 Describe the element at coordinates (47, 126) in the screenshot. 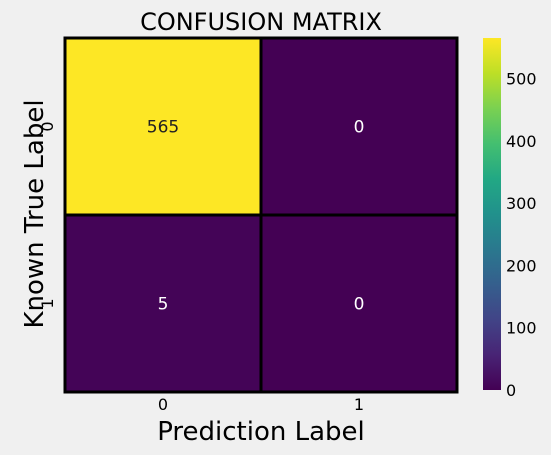

I see `y-tick-label: 0` at that location.